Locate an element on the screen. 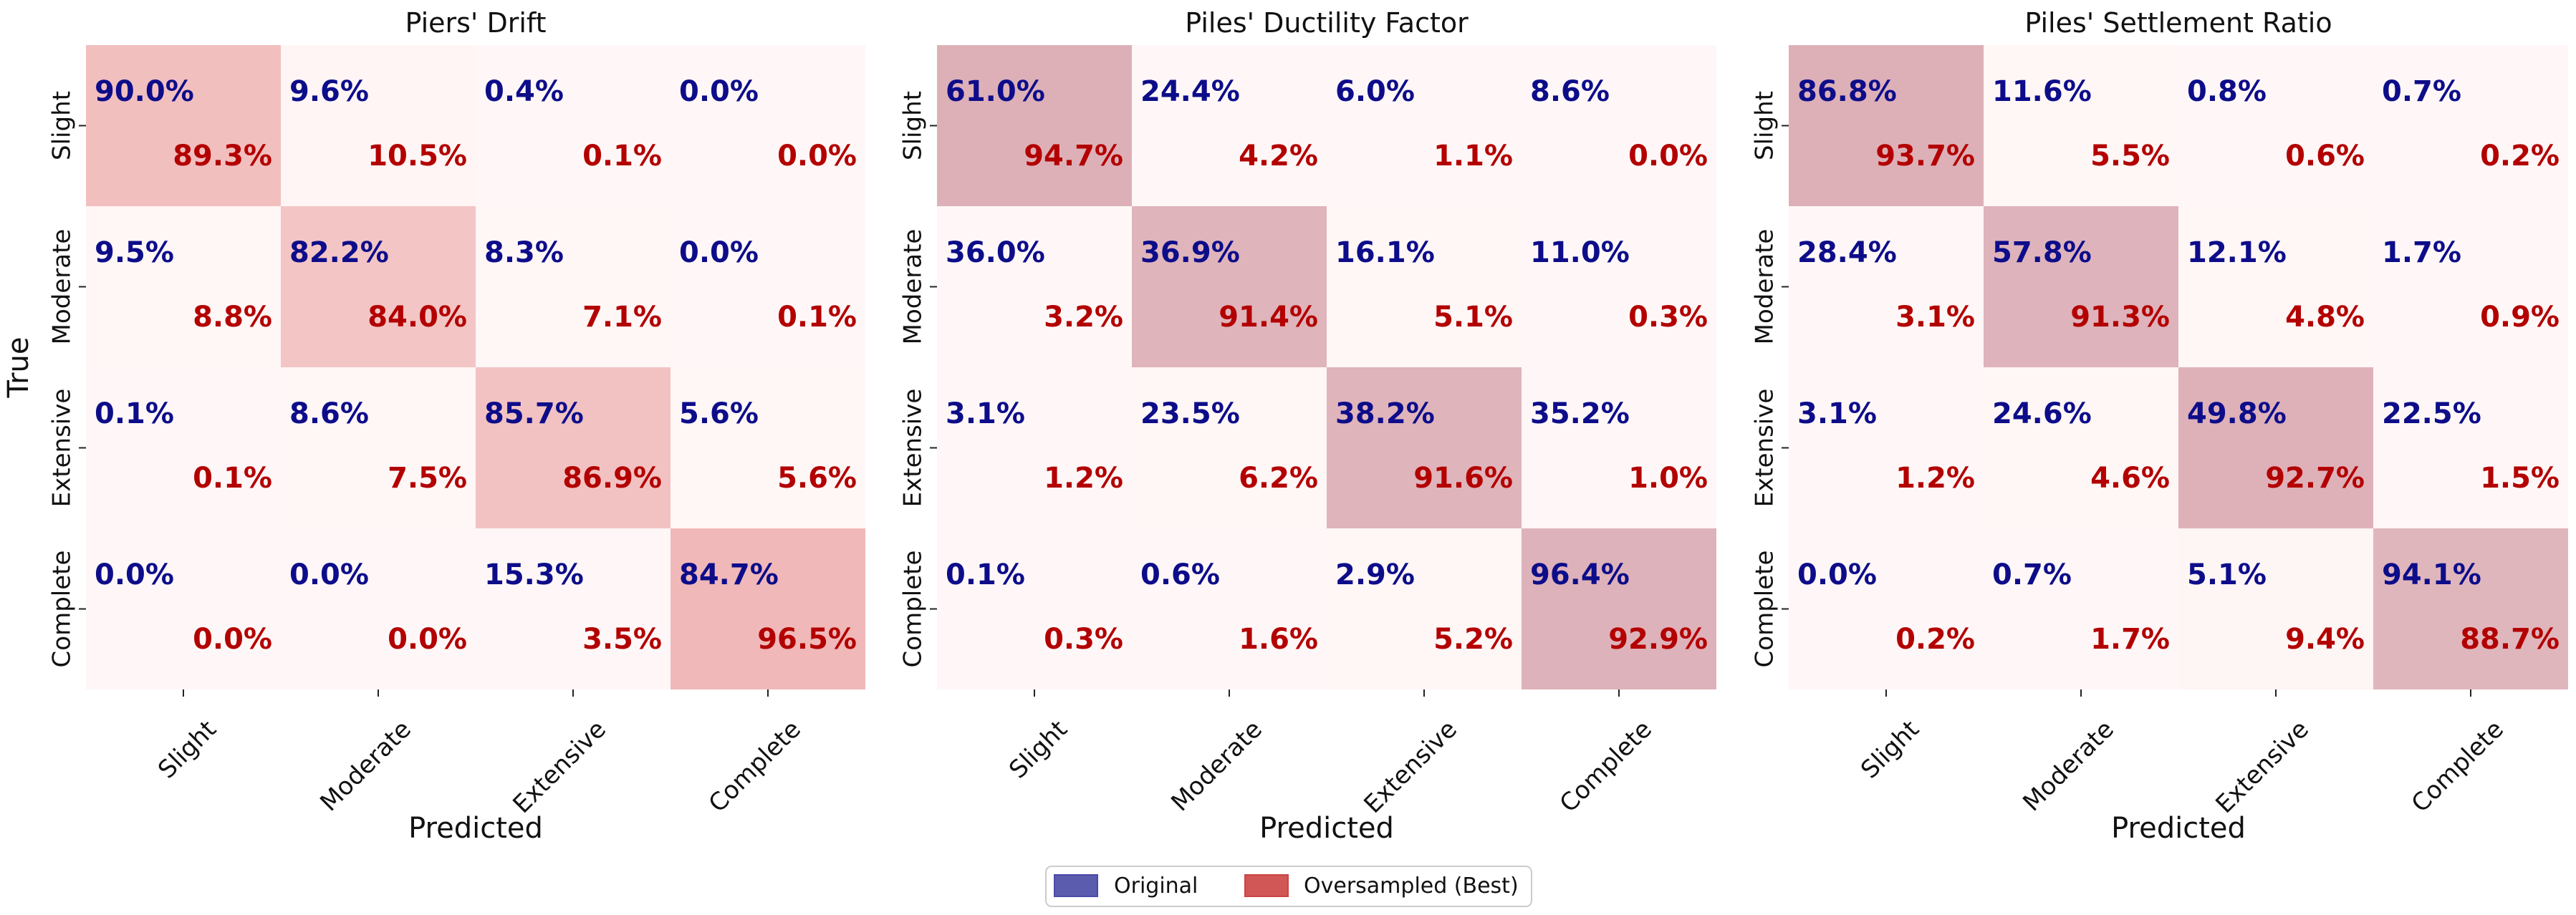  legend-label: Original is located at coordinates (1156, 886).